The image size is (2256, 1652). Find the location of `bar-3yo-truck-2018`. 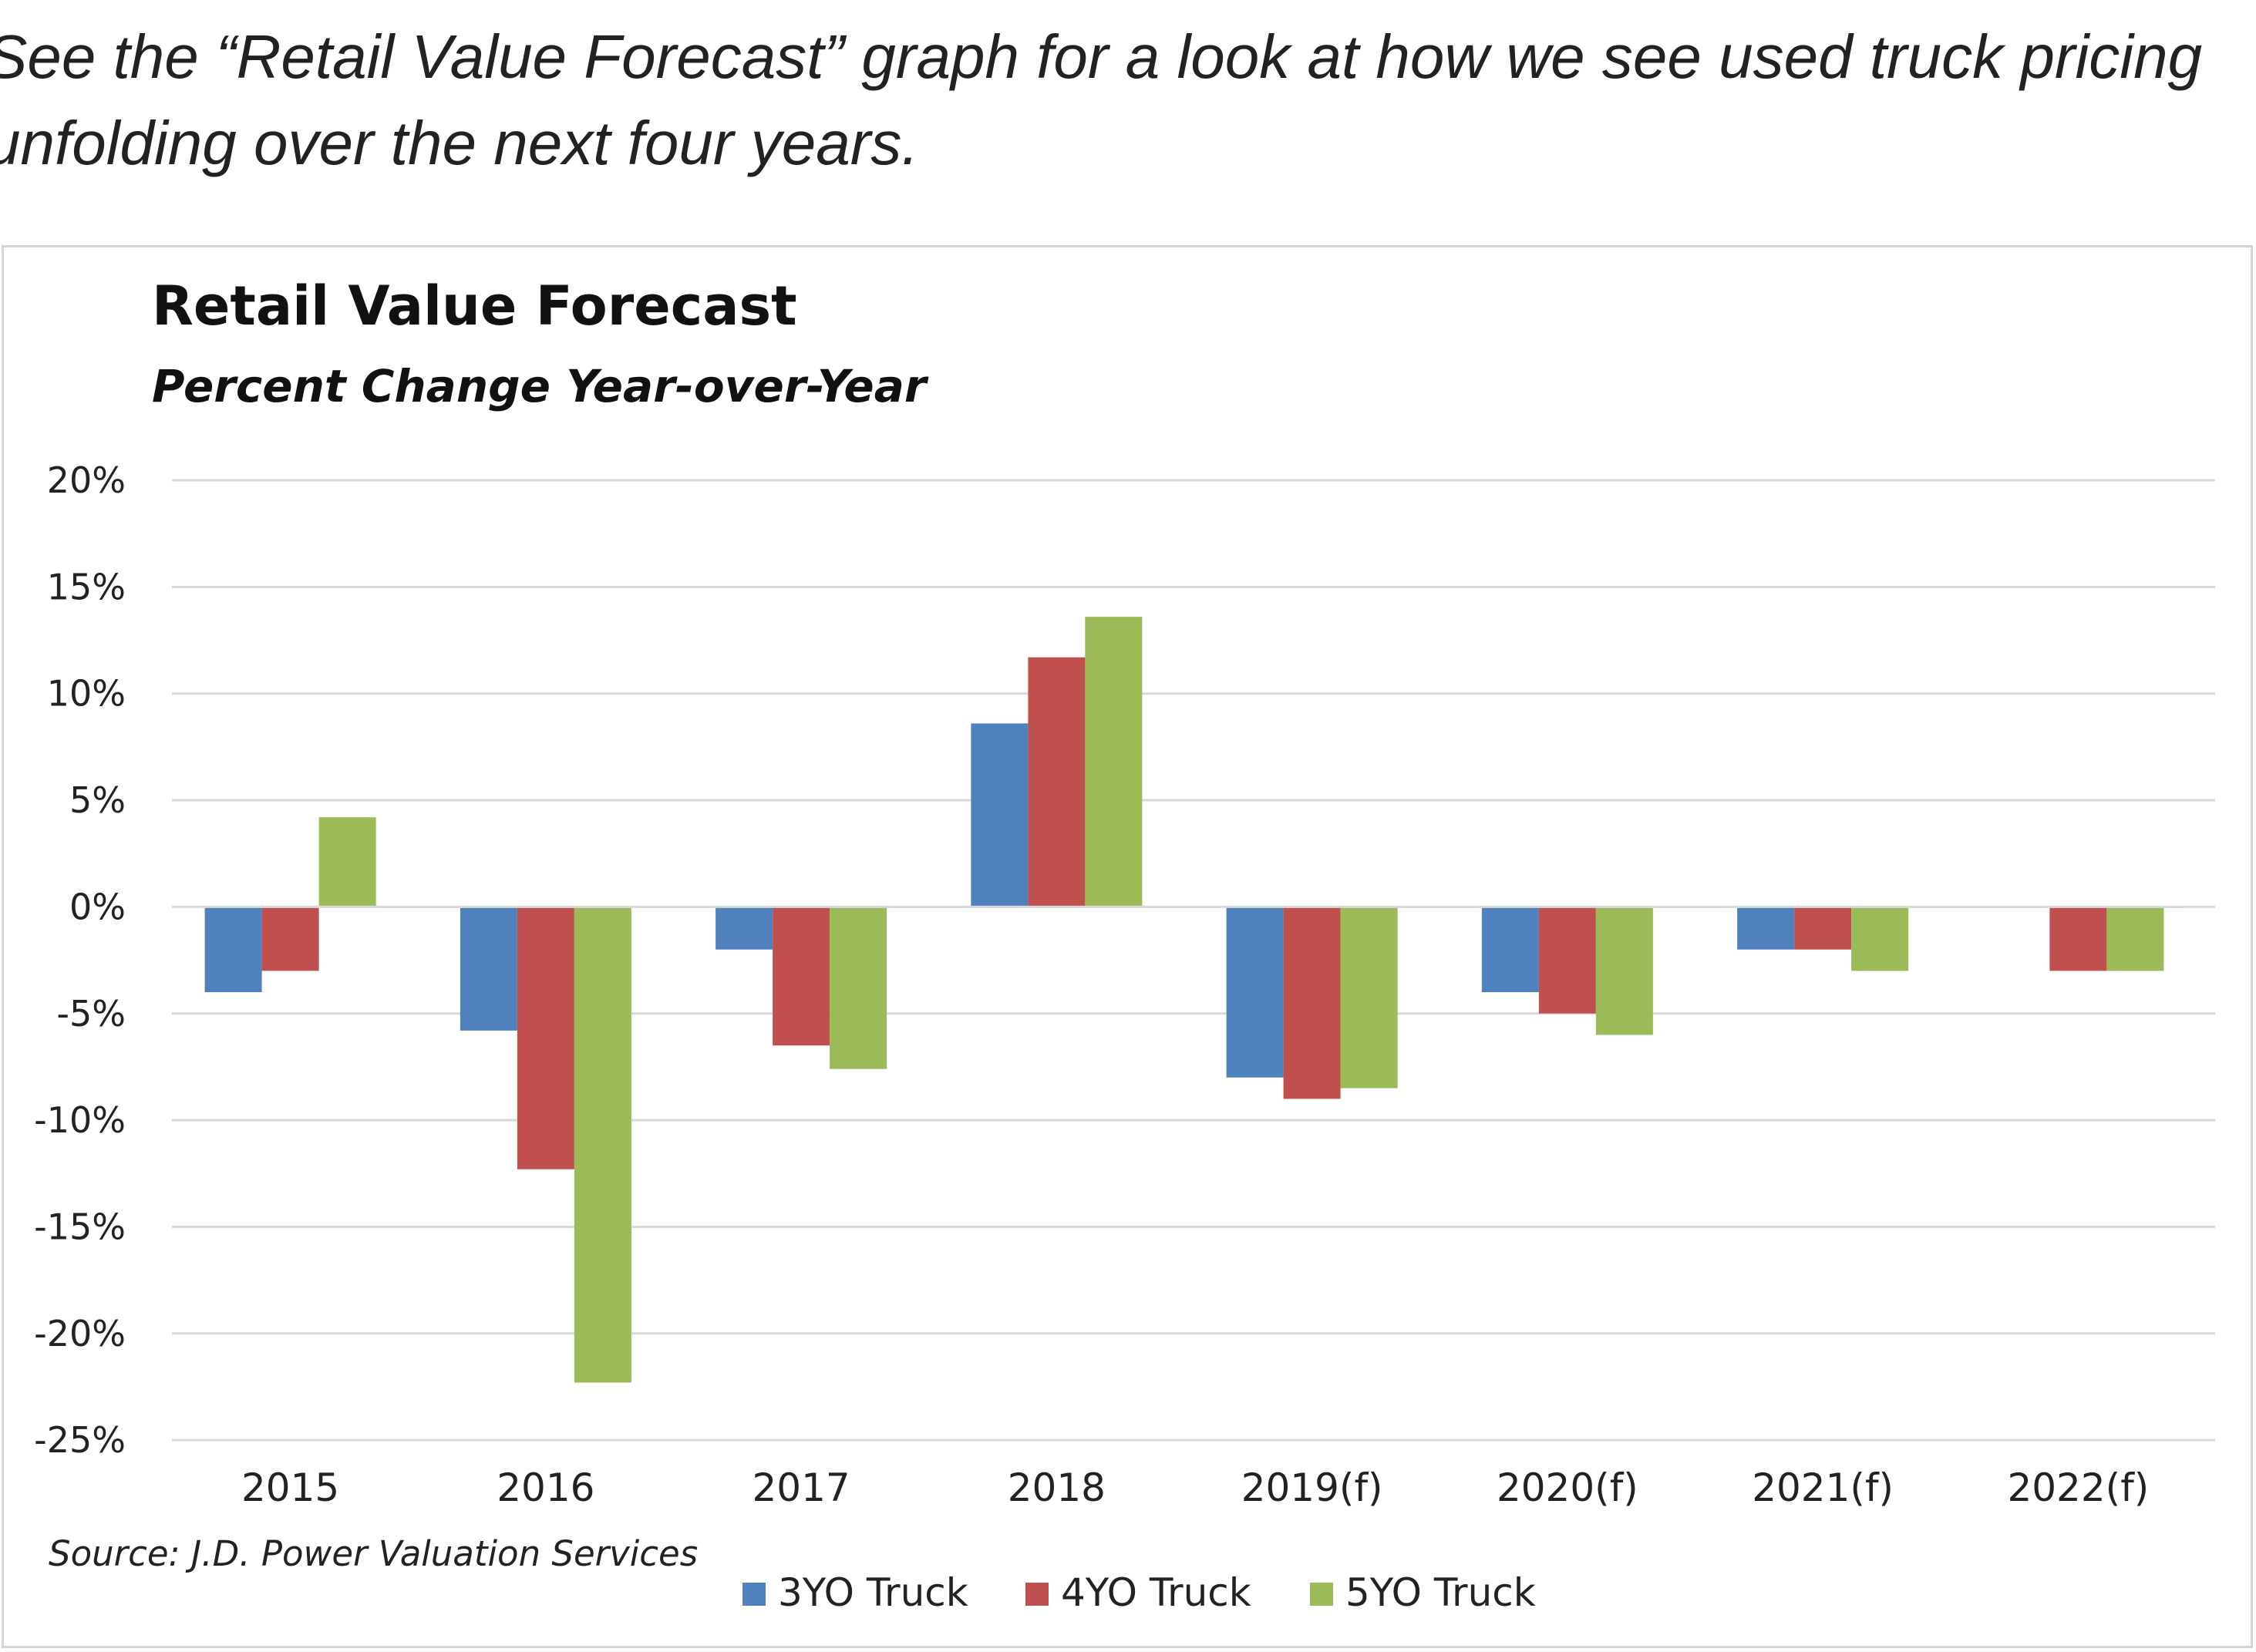

bar-3yo-truck-2018 is located at coordinates (1000, 815).